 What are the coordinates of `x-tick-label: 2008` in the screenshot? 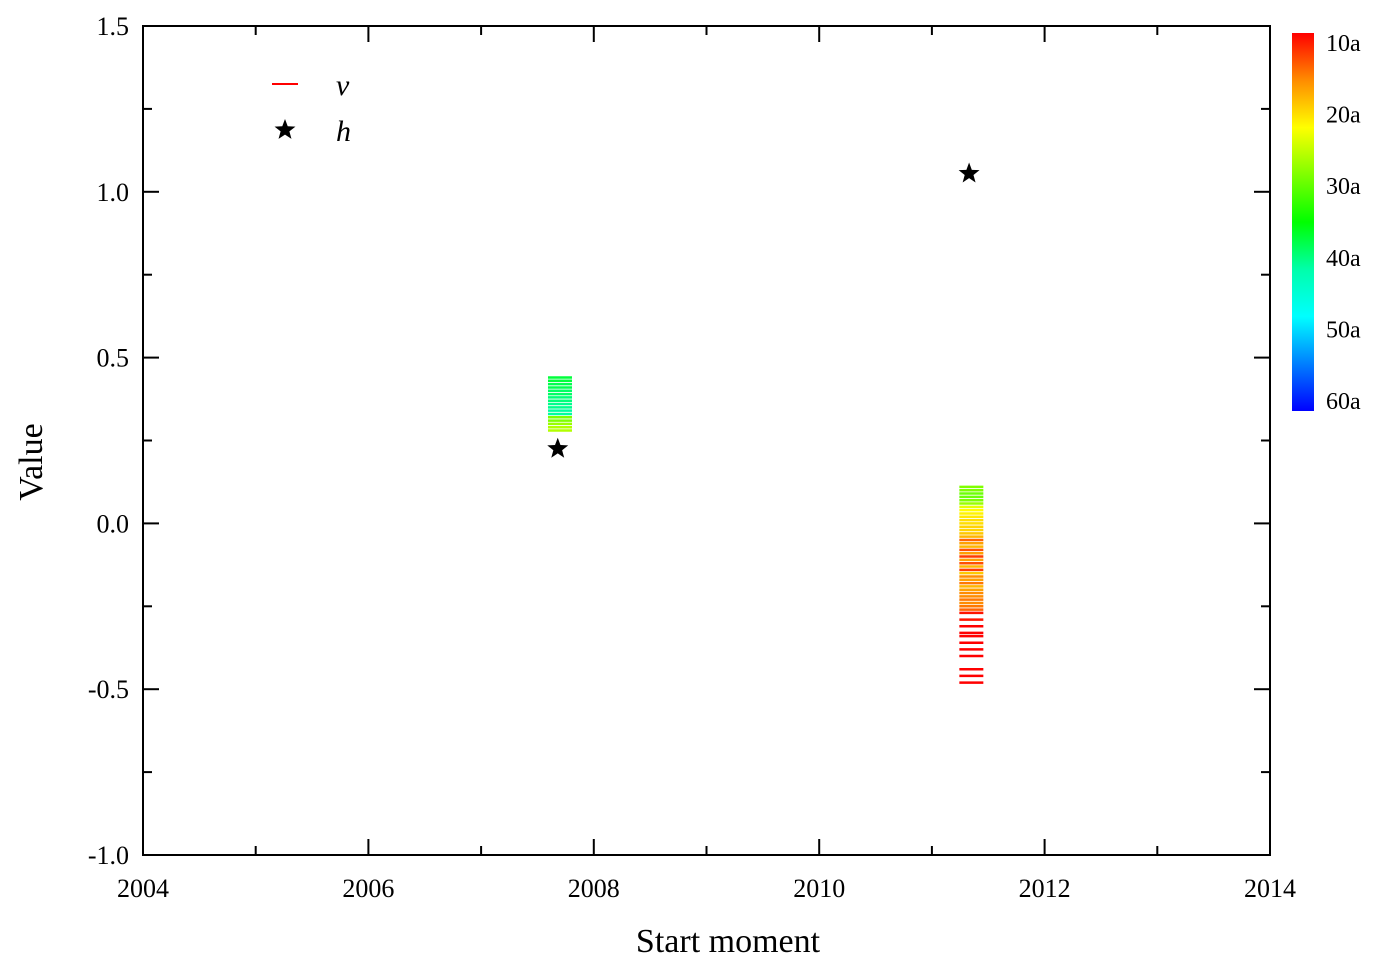 It's located at (594, 888).